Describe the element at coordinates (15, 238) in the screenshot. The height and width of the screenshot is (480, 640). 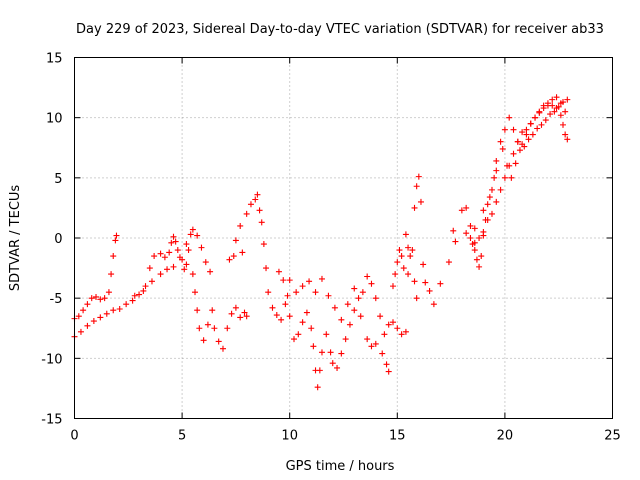
I see `y-axis-label: SDTVAR / TECUs` at that location.